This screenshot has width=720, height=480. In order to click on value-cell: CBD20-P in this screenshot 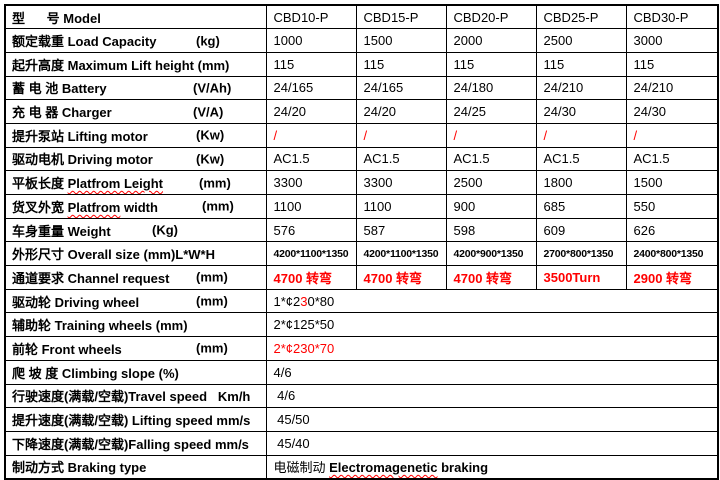, I will do `click(491, 17)`.